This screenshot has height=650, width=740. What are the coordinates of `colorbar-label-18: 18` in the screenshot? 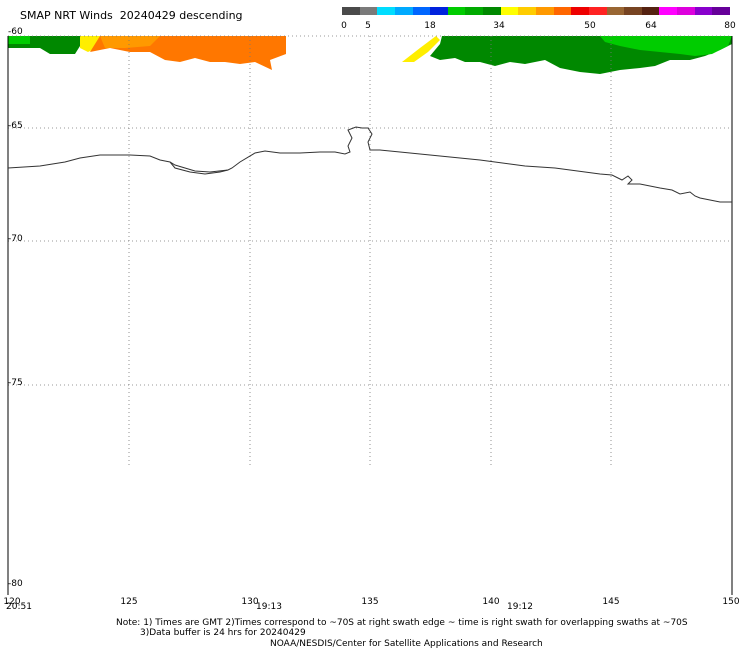 It's located at (430, 26).